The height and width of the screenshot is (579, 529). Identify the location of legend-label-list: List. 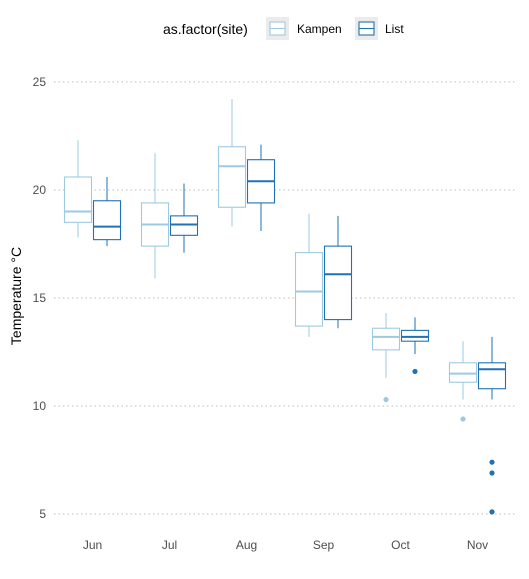
(394, 29).